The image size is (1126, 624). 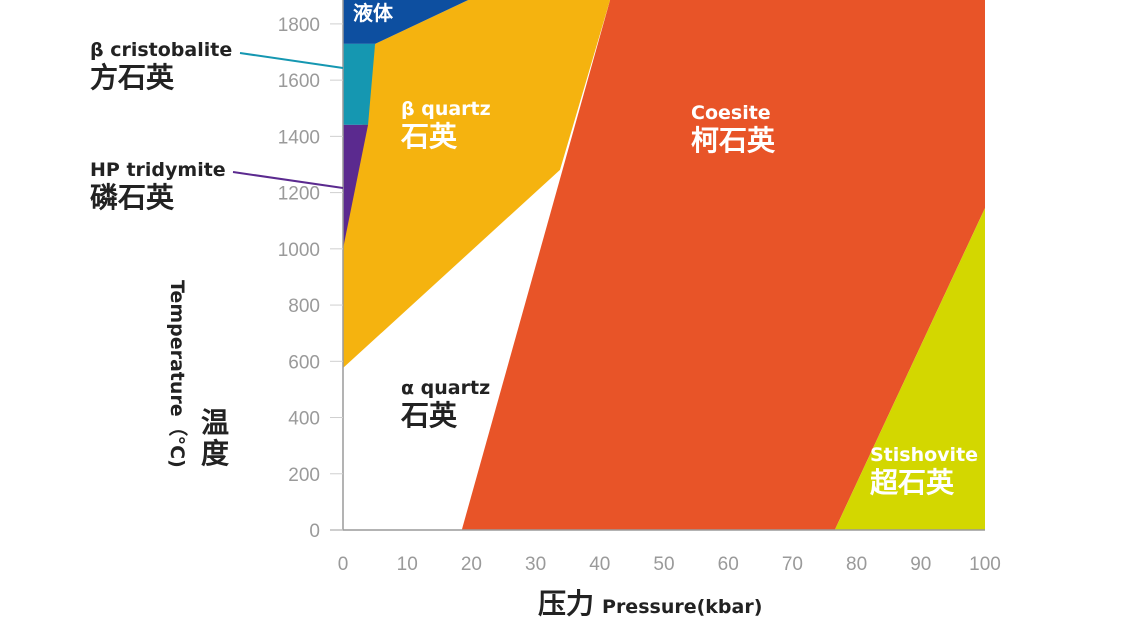 What do you see at coordinates (733, 140) in the screenshot?
I see `label-coesite-zh: 柯石英` at bounding box center [733, 140].